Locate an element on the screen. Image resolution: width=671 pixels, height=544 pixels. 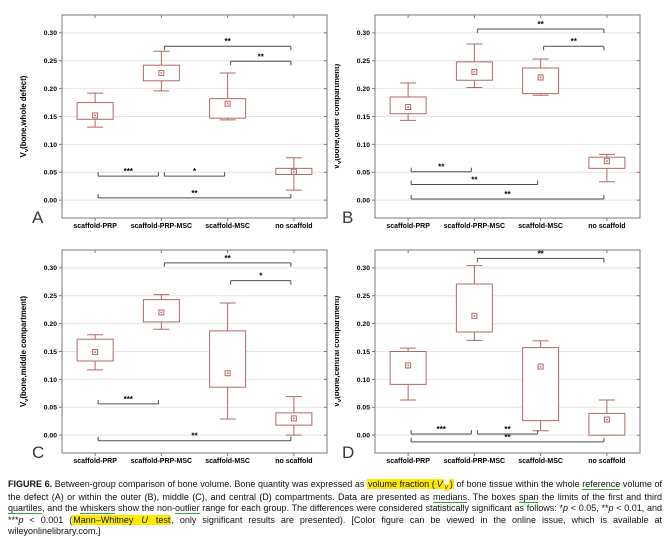
y-axis-title: Vv(bone,central compartment) is located at coordinates (339, 351).